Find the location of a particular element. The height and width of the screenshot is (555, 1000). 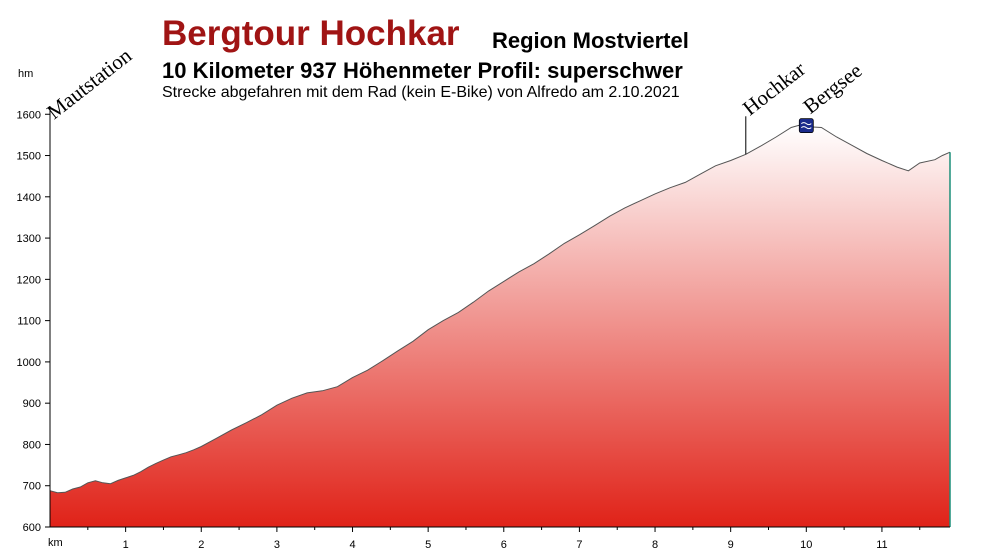

x-tick-label: 2 is located at coordinates (201, 545).